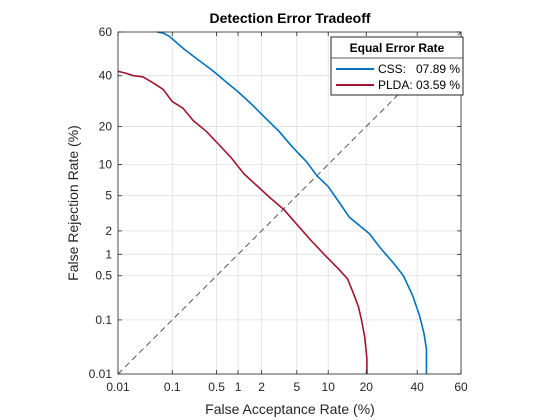 The width and height of the screenshot is (560, 420). What do you see at coordinates (296, 387) in the screenshot?
I see `x-tick-label-5: 5` at bounding box center [296, 387].